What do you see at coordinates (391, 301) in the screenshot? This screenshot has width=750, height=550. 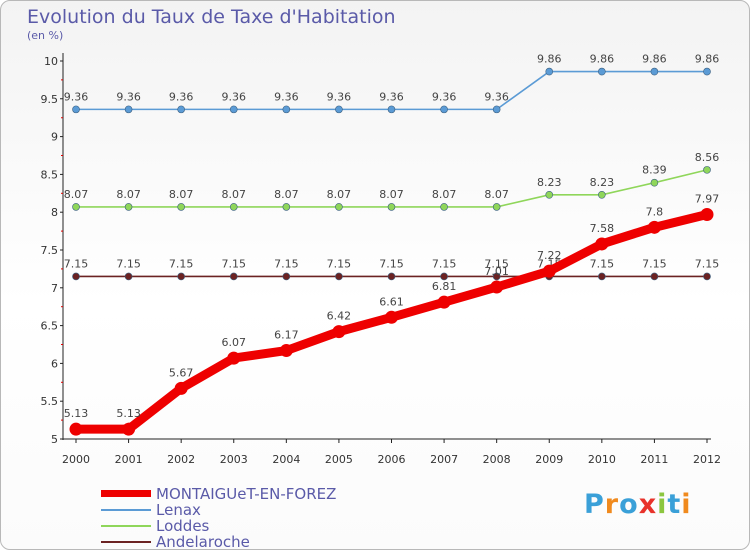 I see `data-label: 6.61` at bounding box center [391, 301].